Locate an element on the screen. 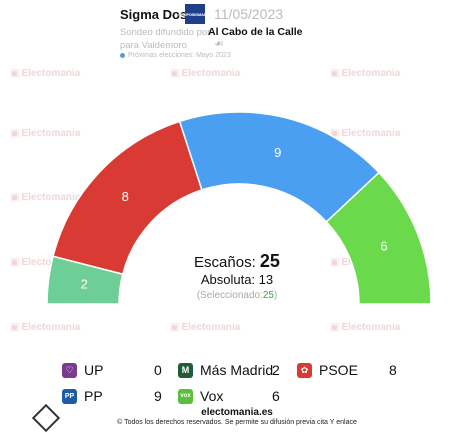 This screenshot has width=474, height=433. legend-value: 8 is located at coordinates (393, 370).